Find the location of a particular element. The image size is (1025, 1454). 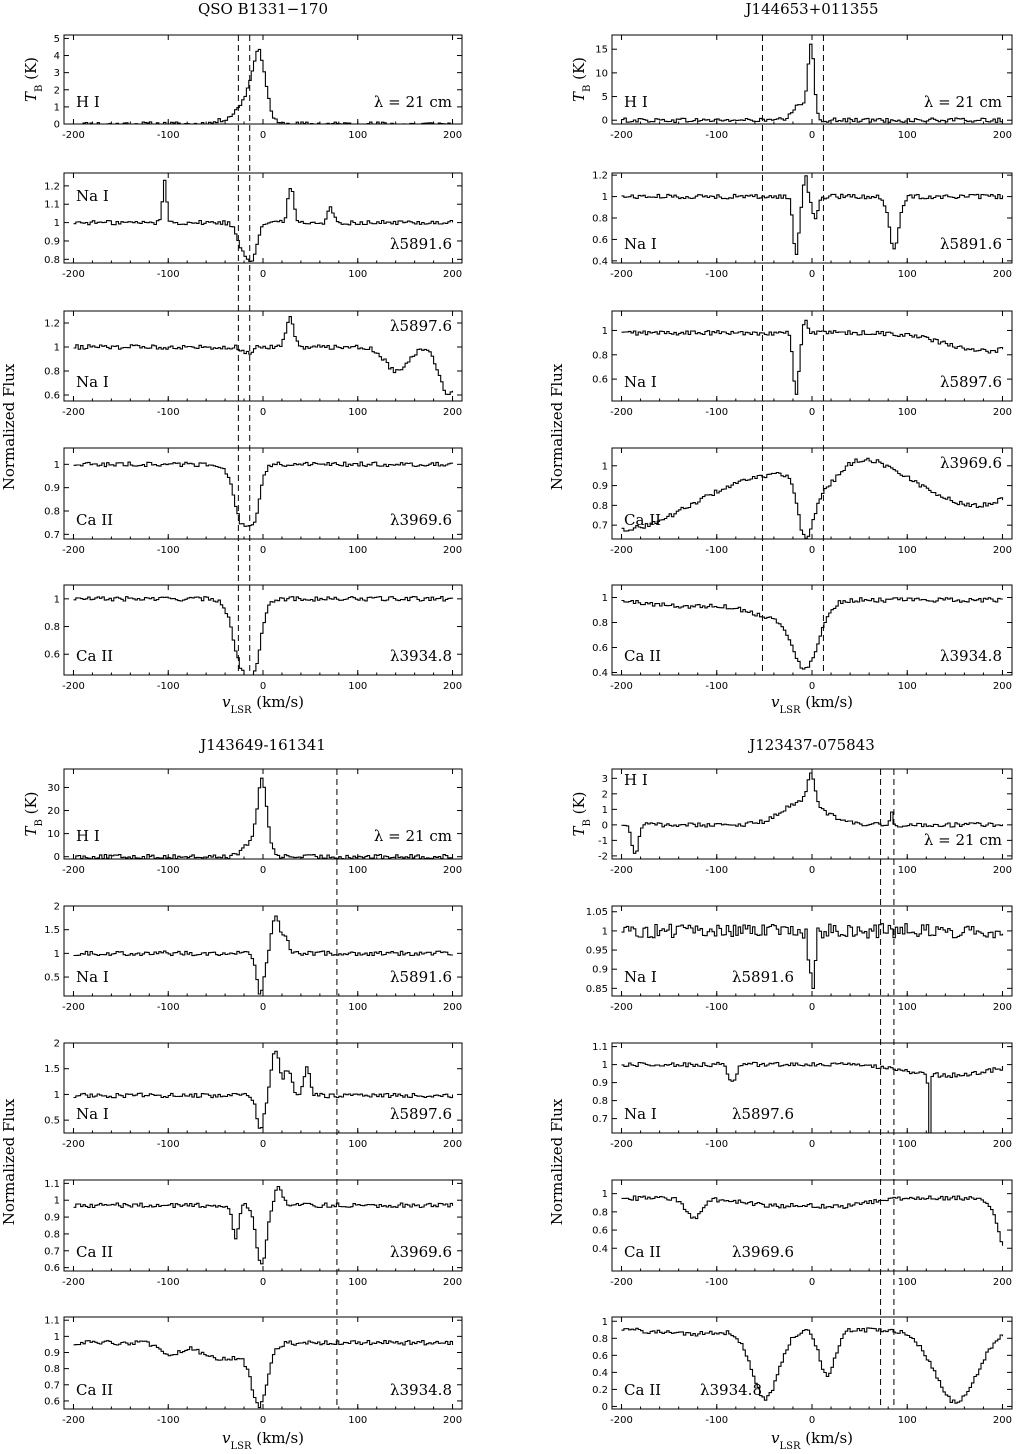

panel-y-label: TB (K) is located at coordinates (33, 813).